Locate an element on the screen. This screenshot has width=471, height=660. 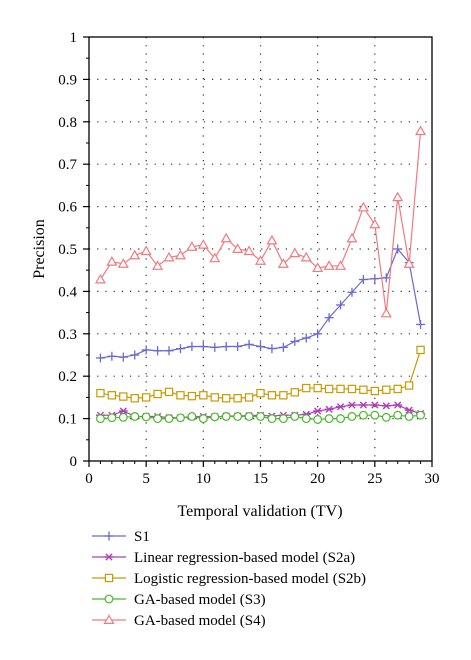
y-tick-label: 0.6 is located at coordinates (67, 208).